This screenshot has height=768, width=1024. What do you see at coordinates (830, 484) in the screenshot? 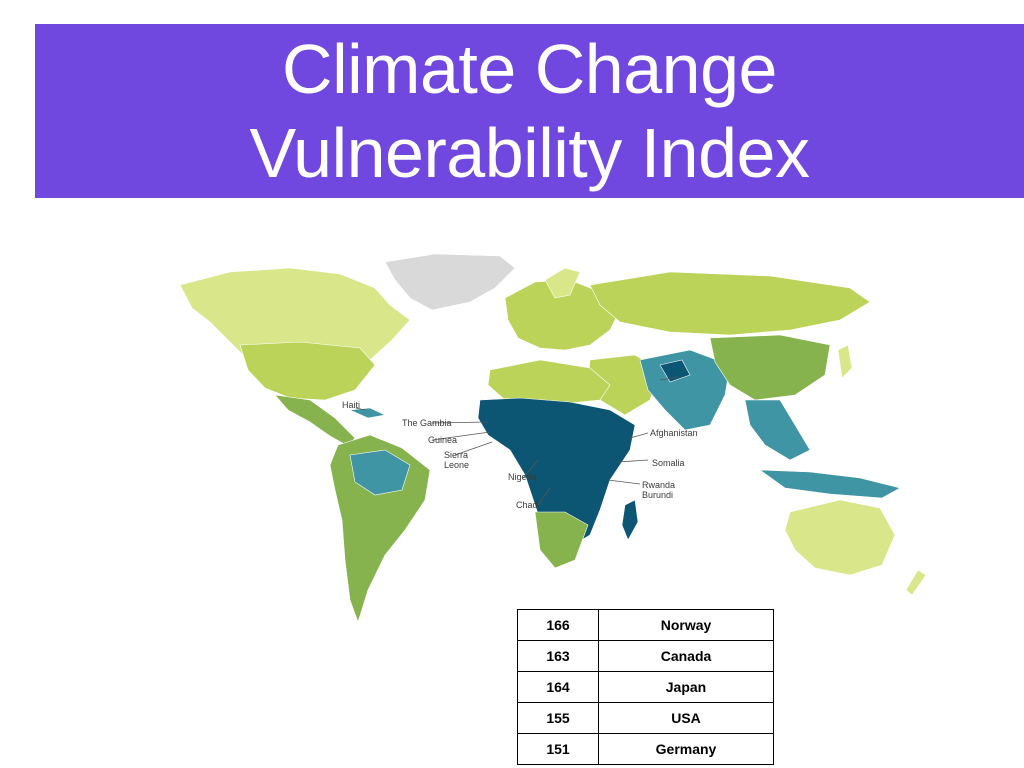
I see `region-indonesia` at bounding box center [830, 484].